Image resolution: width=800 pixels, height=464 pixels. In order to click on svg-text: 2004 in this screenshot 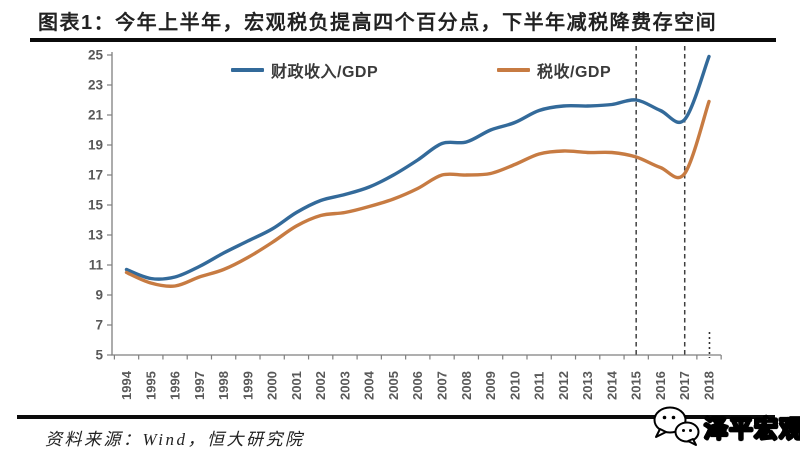, I will do `click(369, 385)`.